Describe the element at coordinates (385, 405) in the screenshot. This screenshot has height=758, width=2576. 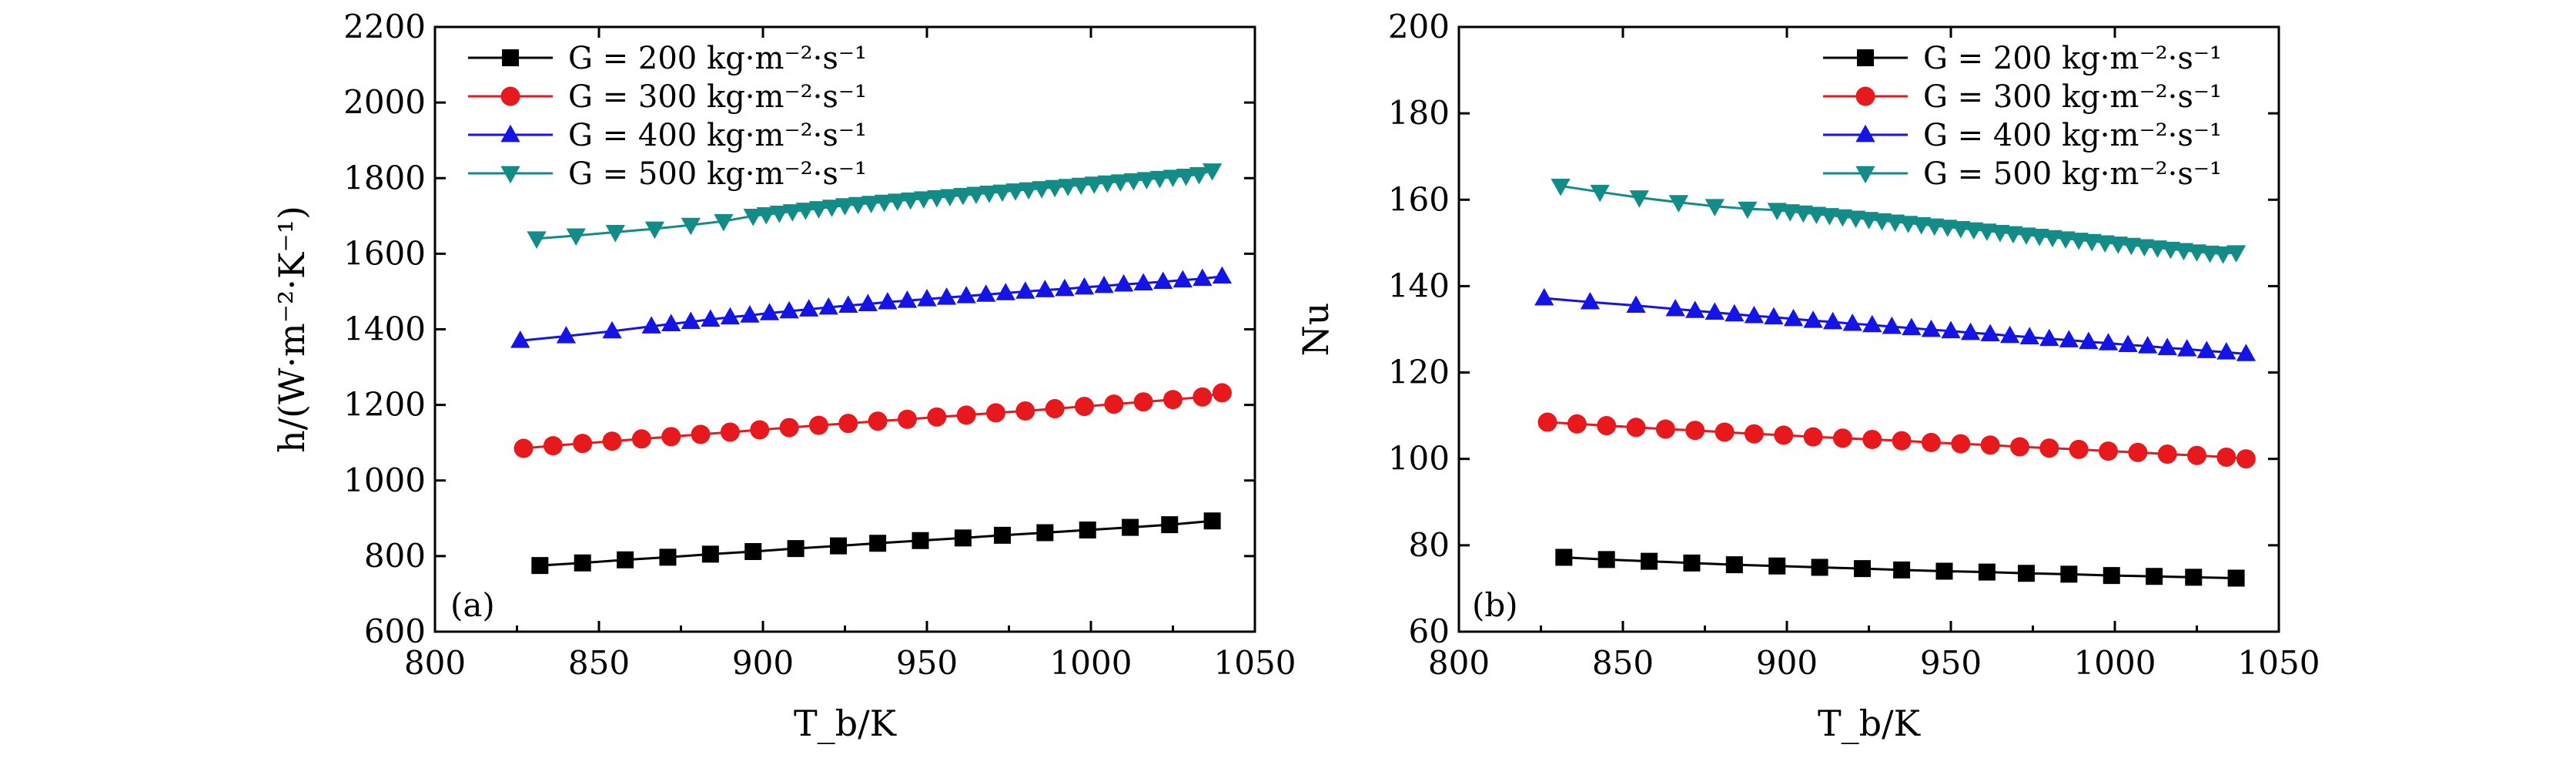
I see `y-tick-label: 1200` at that location.